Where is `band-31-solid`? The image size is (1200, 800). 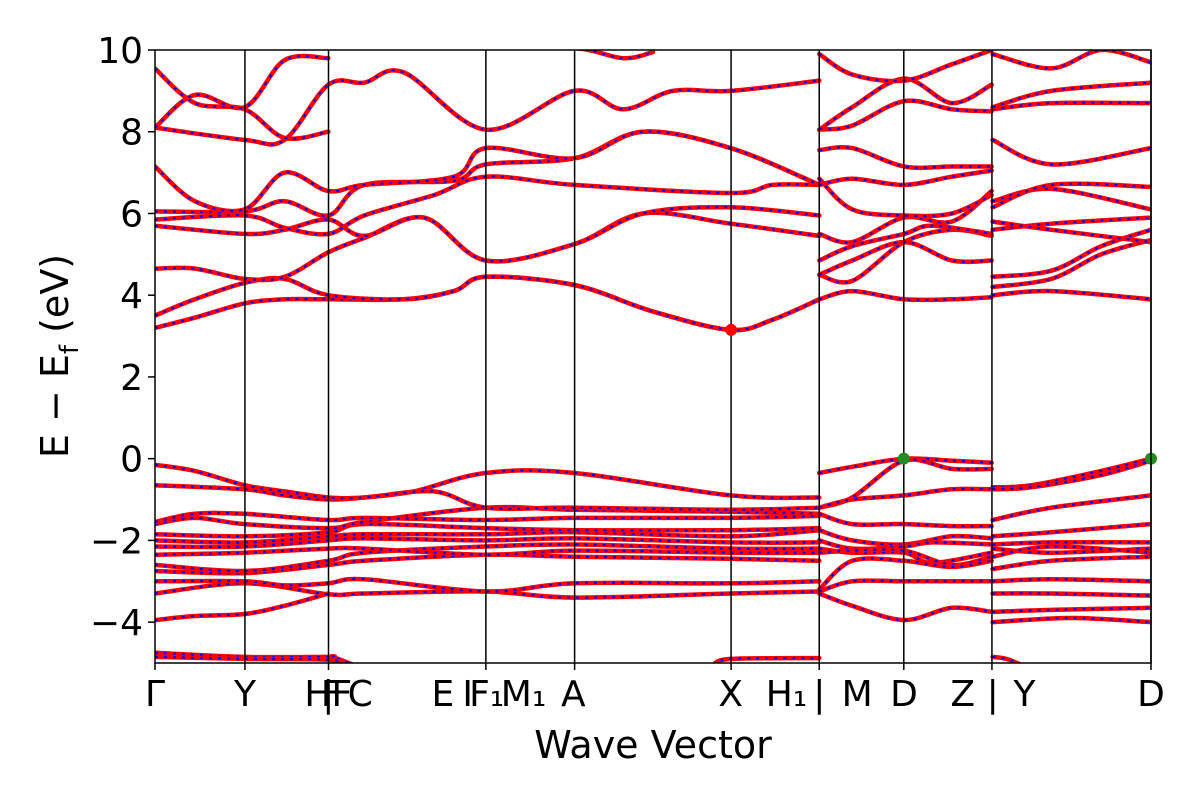
band-31-solid is located at coordinates (905, 520).